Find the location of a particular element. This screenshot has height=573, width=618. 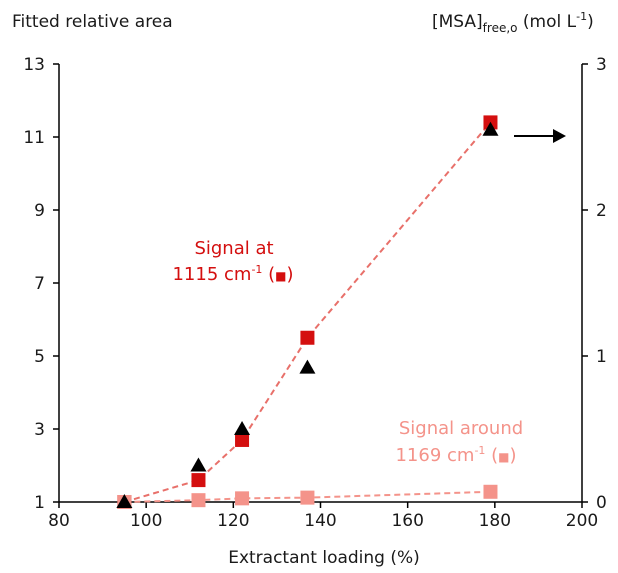

y-left-axis-title: Fitted relative area is located at coordinates (92, 22).